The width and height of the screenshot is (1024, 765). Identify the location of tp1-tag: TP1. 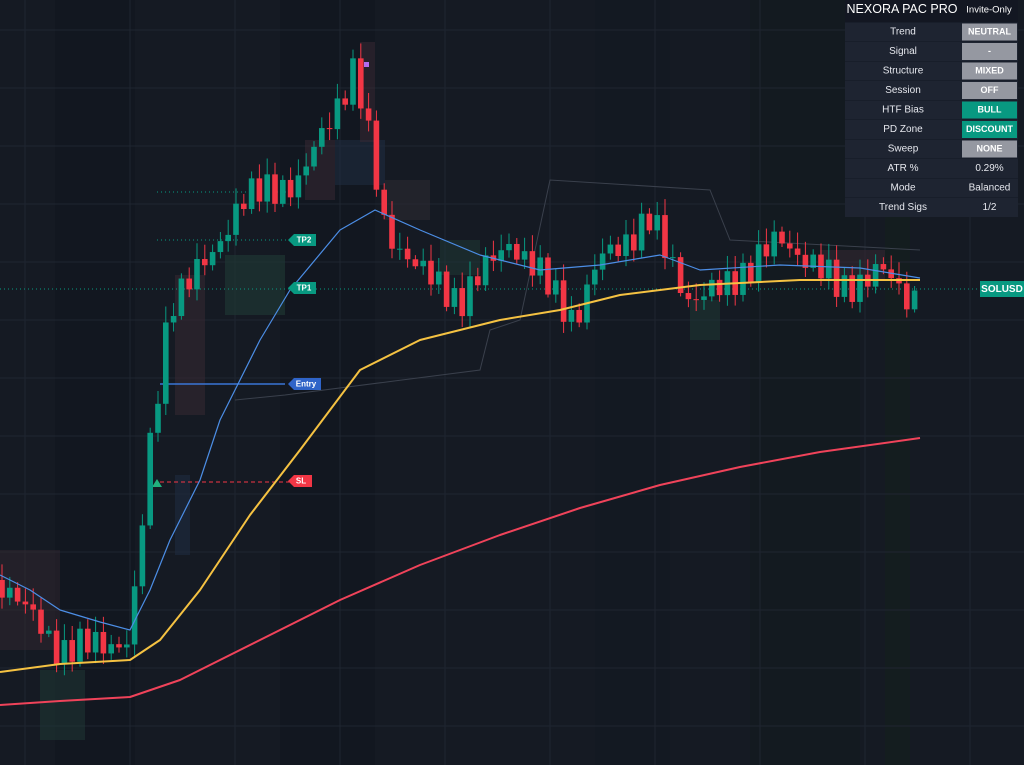
(302, 288).